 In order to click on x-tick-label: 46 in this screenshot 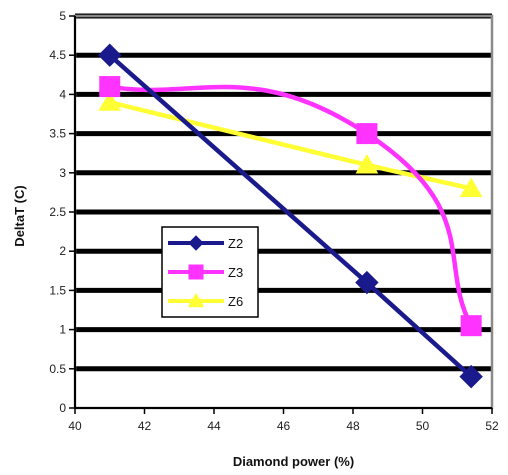, I will do `click(284, 426)`.